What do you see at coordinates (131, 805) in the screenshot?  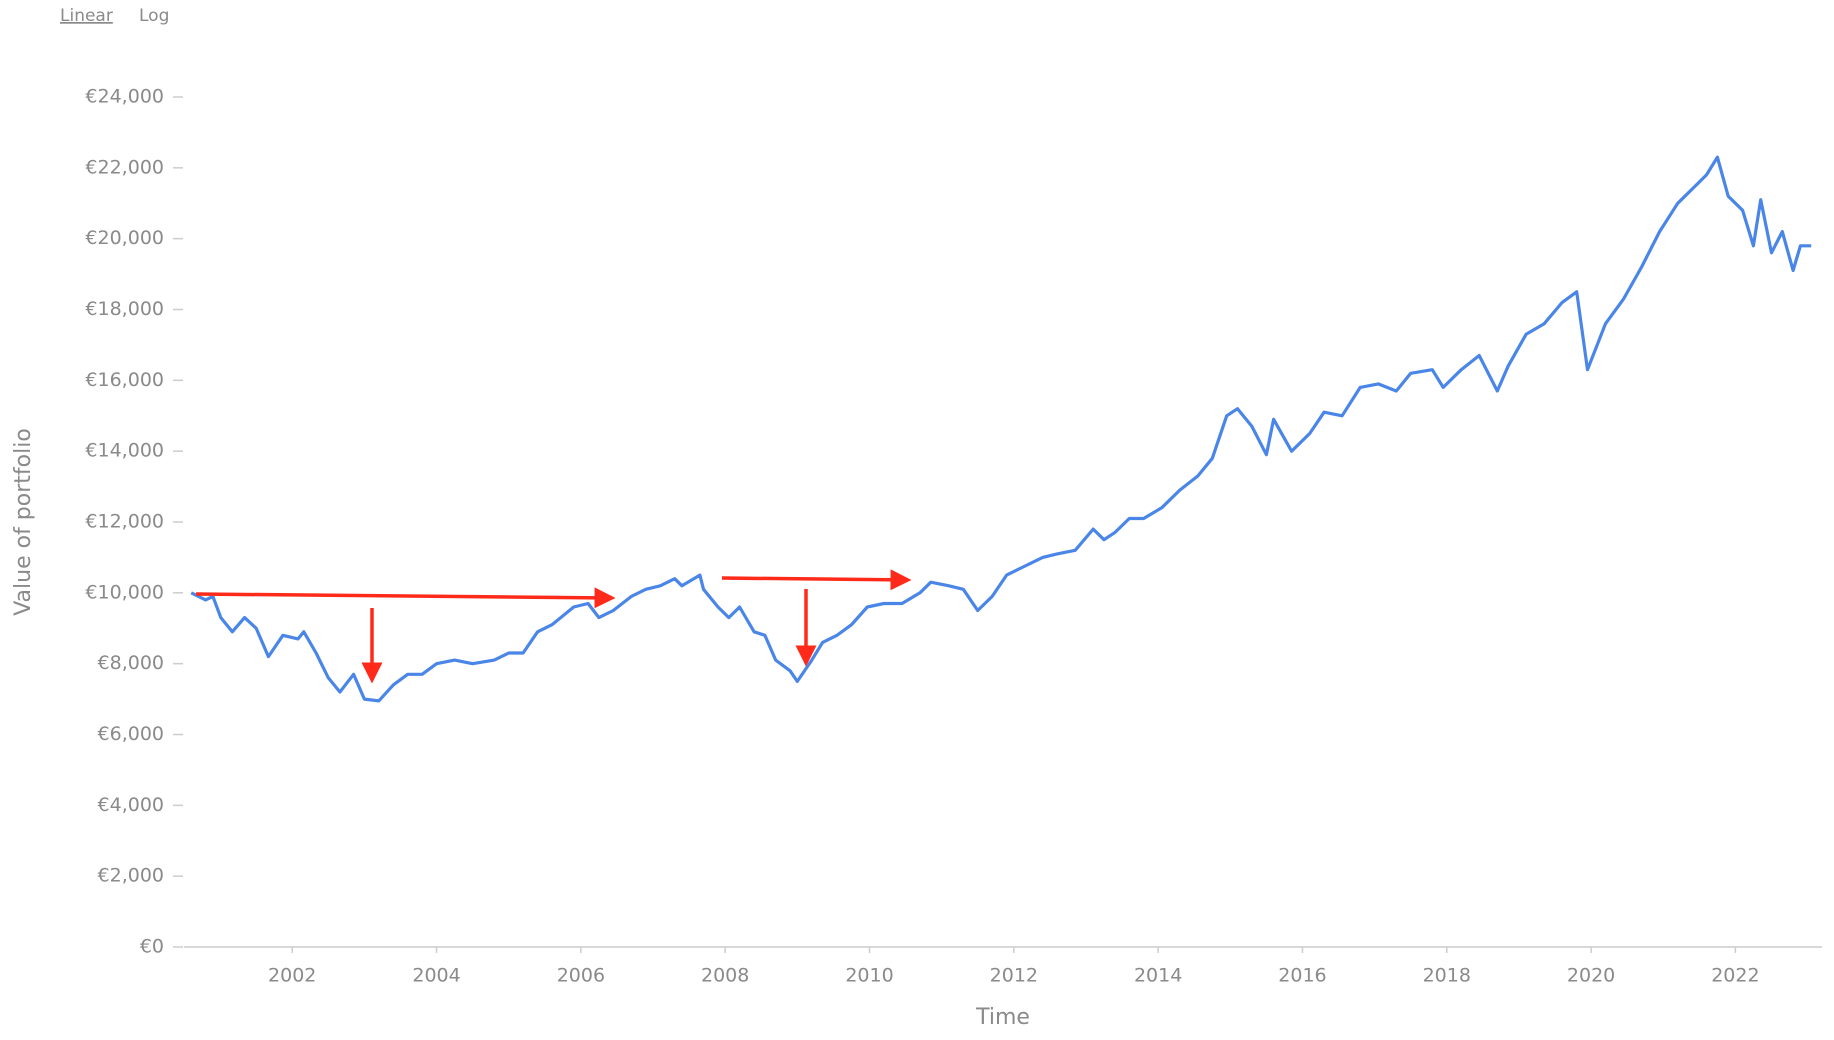 I see `y-tick-label: €4,000` at bounding box center [131, 805].